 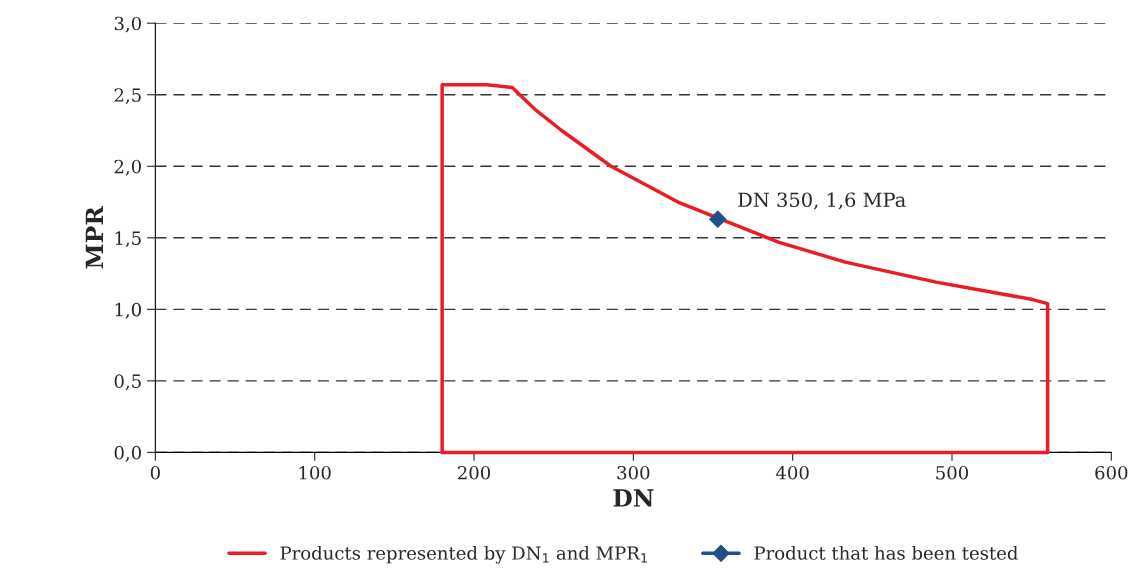 I want to click on x-axis-title: DN, so click(x=633, y=498).